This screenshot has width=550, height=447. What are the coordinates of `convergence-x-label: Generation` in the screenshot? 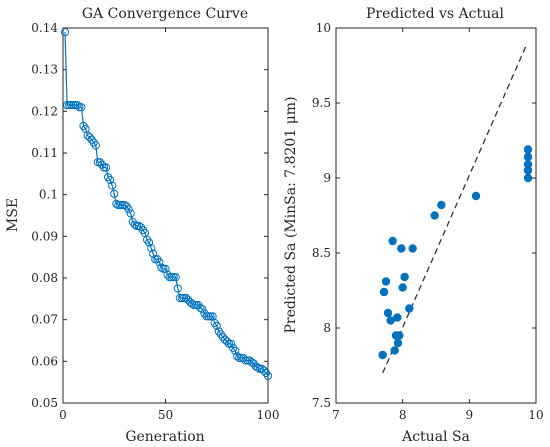 It's located at (164, 437).